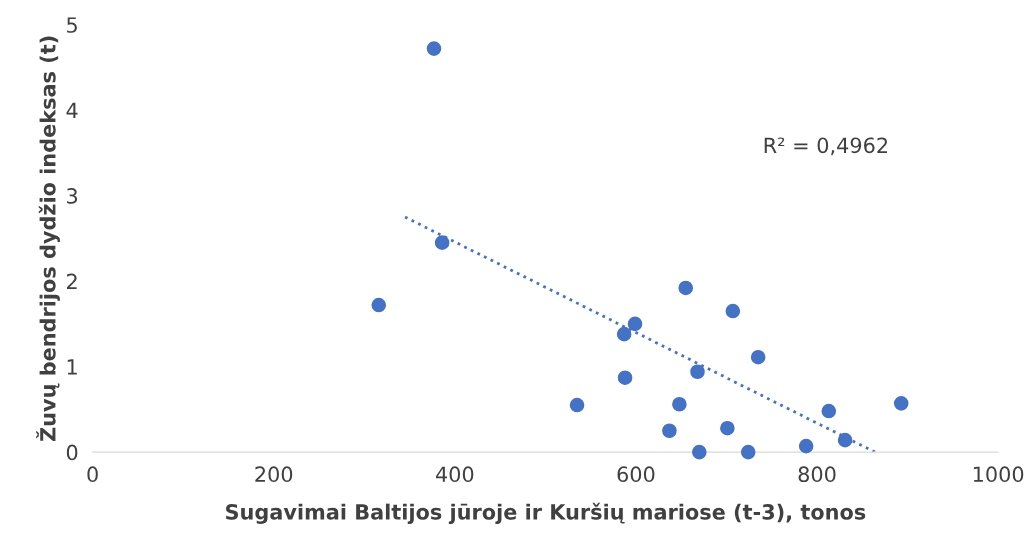  Describe the element at coordinates (274, 474) in the screenshot. I see `x-tick-label: 200` at that location.